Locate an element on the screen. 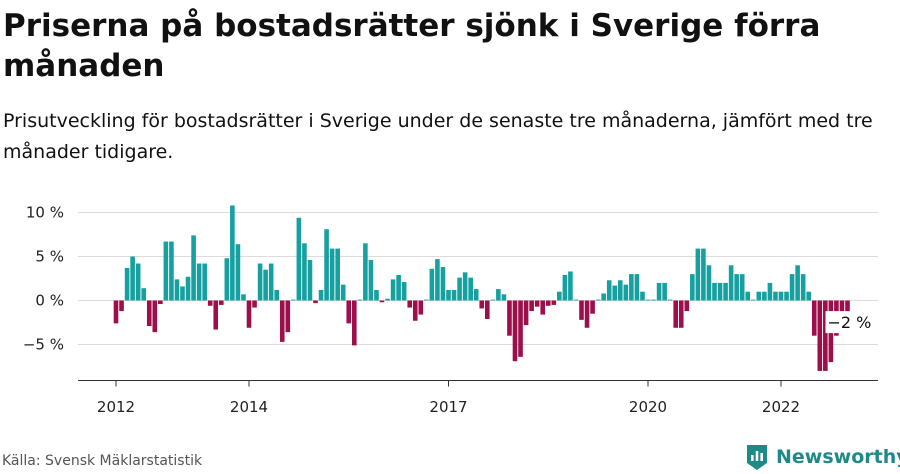  x-tick-label: 2014 is located at coordinates (249, 407).